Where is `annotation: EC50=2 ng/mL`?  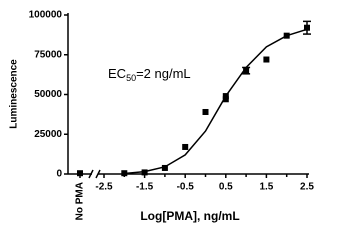
annotation: EC50=2 ng/mL is located at coordinates (149, 74).